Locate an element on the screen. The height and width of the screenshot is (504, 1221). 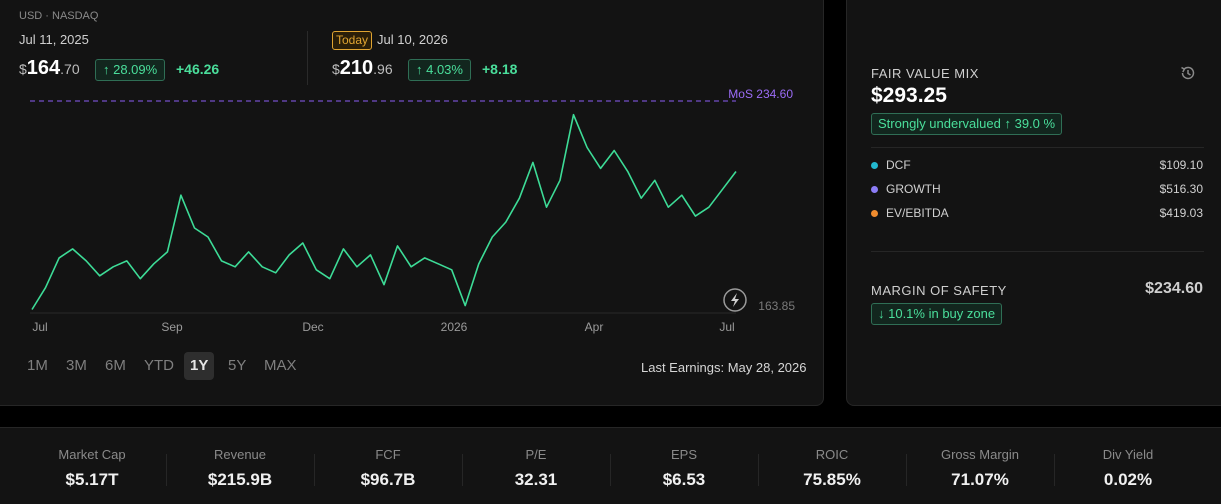
fair-value-title: FAIR VALUE MIX is located at coordinates (925, 73).